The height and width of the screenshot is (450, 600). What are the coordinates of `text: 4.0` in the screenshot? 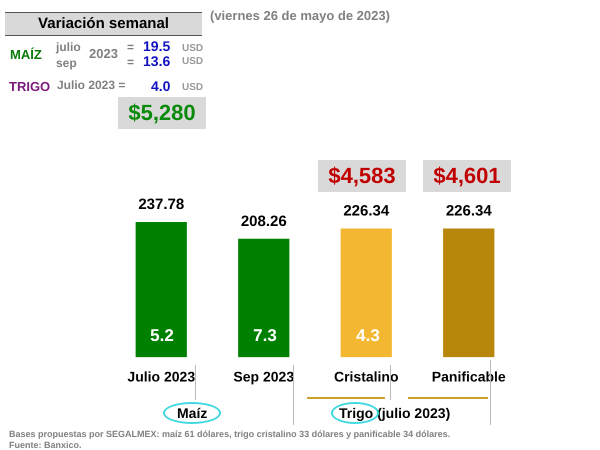 It's located at (160, 86).